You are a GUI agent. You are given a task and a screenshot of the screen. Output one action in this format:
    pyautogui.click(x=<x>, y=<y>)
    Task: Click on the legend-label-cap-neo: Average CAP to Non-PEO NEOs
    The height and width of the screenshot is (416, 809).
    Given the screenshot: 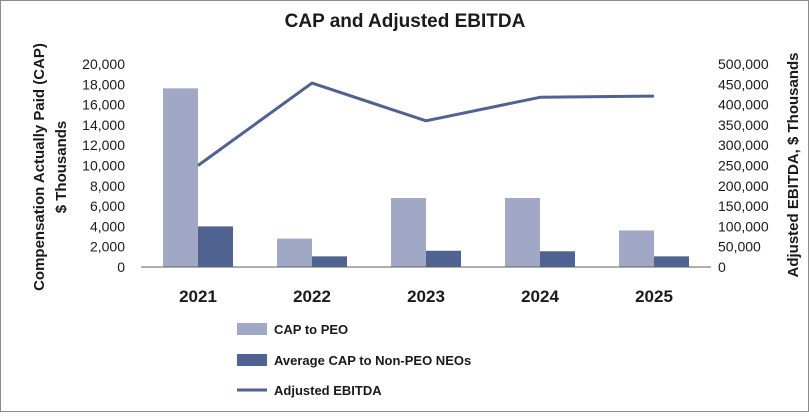 What is the action you would take?
    pyautogui.click(x=372, y=360)
    